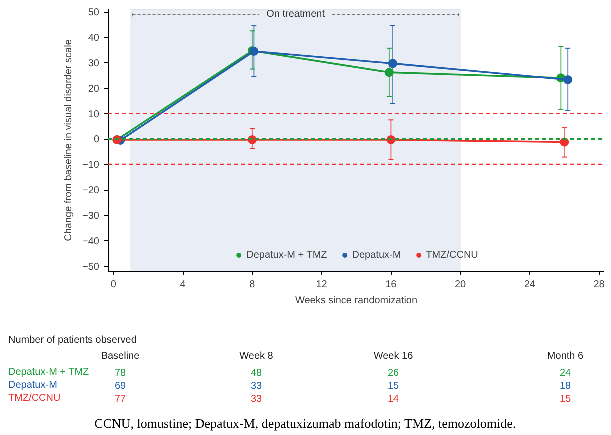 Image resolution: width=611 pixels, height=435 pixels. I want to click on y-tick-label: −40, so click(91, 242).